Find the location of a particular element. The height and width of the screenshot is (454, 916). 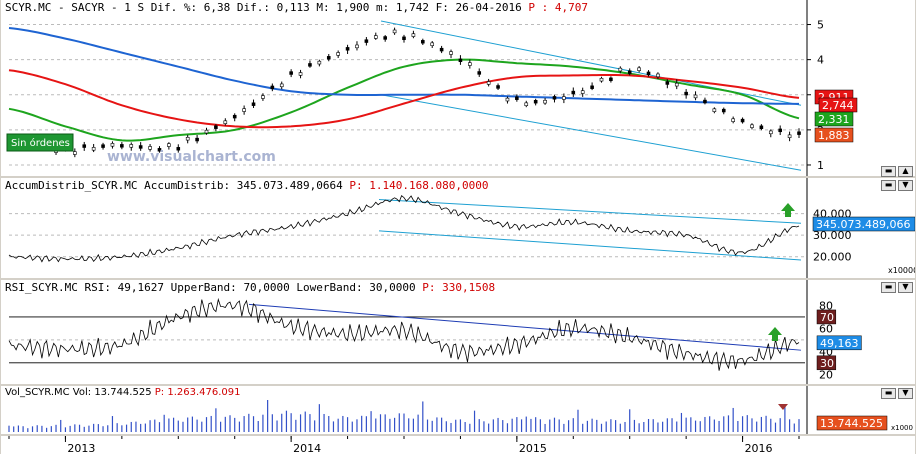

order-badge: Sin órdenes is located at coordinates (40, 142).